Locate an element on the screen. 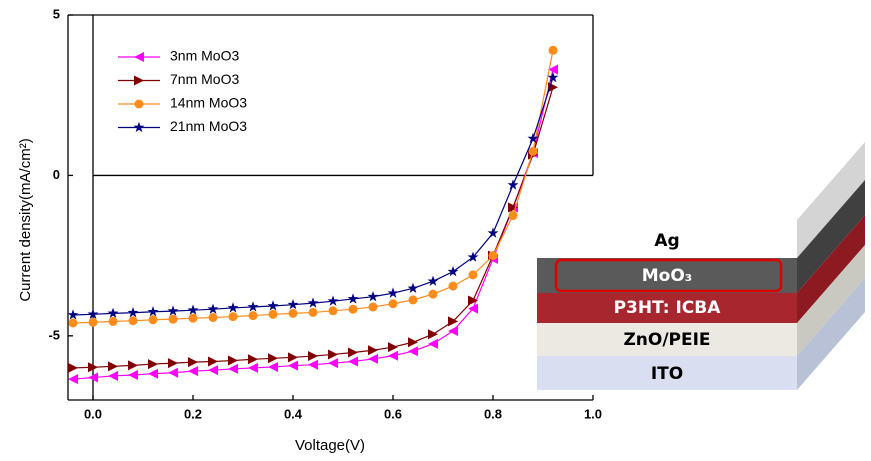  y-tick-label: 0 is located at coordinates (56, 174).